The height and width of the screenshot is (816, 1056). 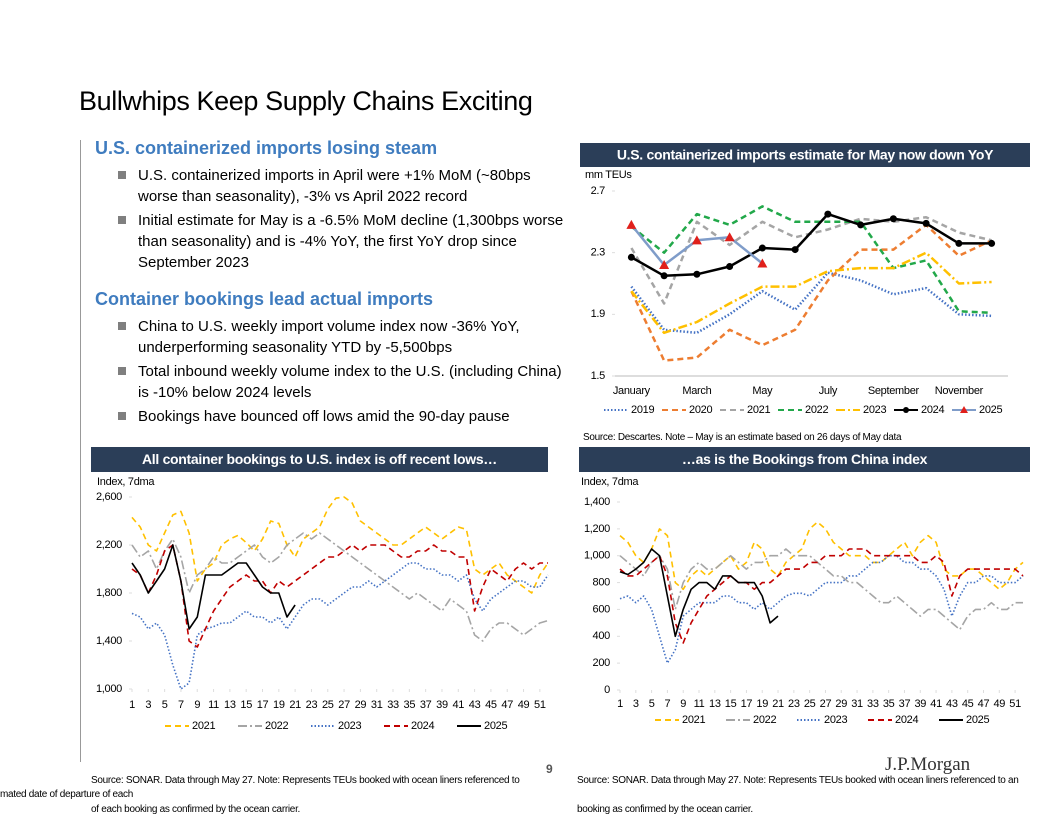 I want to click on x-tick-label: 39, so click(x=442, y=705).